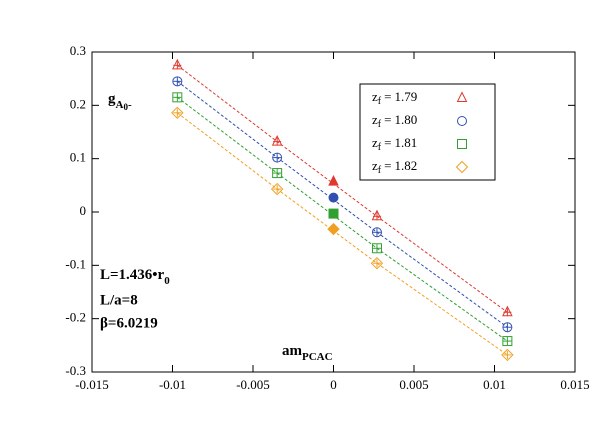 The height and width of the screenshot is (432, 610). I want to click on y-tick-label: -0.3, so click(75, 370).